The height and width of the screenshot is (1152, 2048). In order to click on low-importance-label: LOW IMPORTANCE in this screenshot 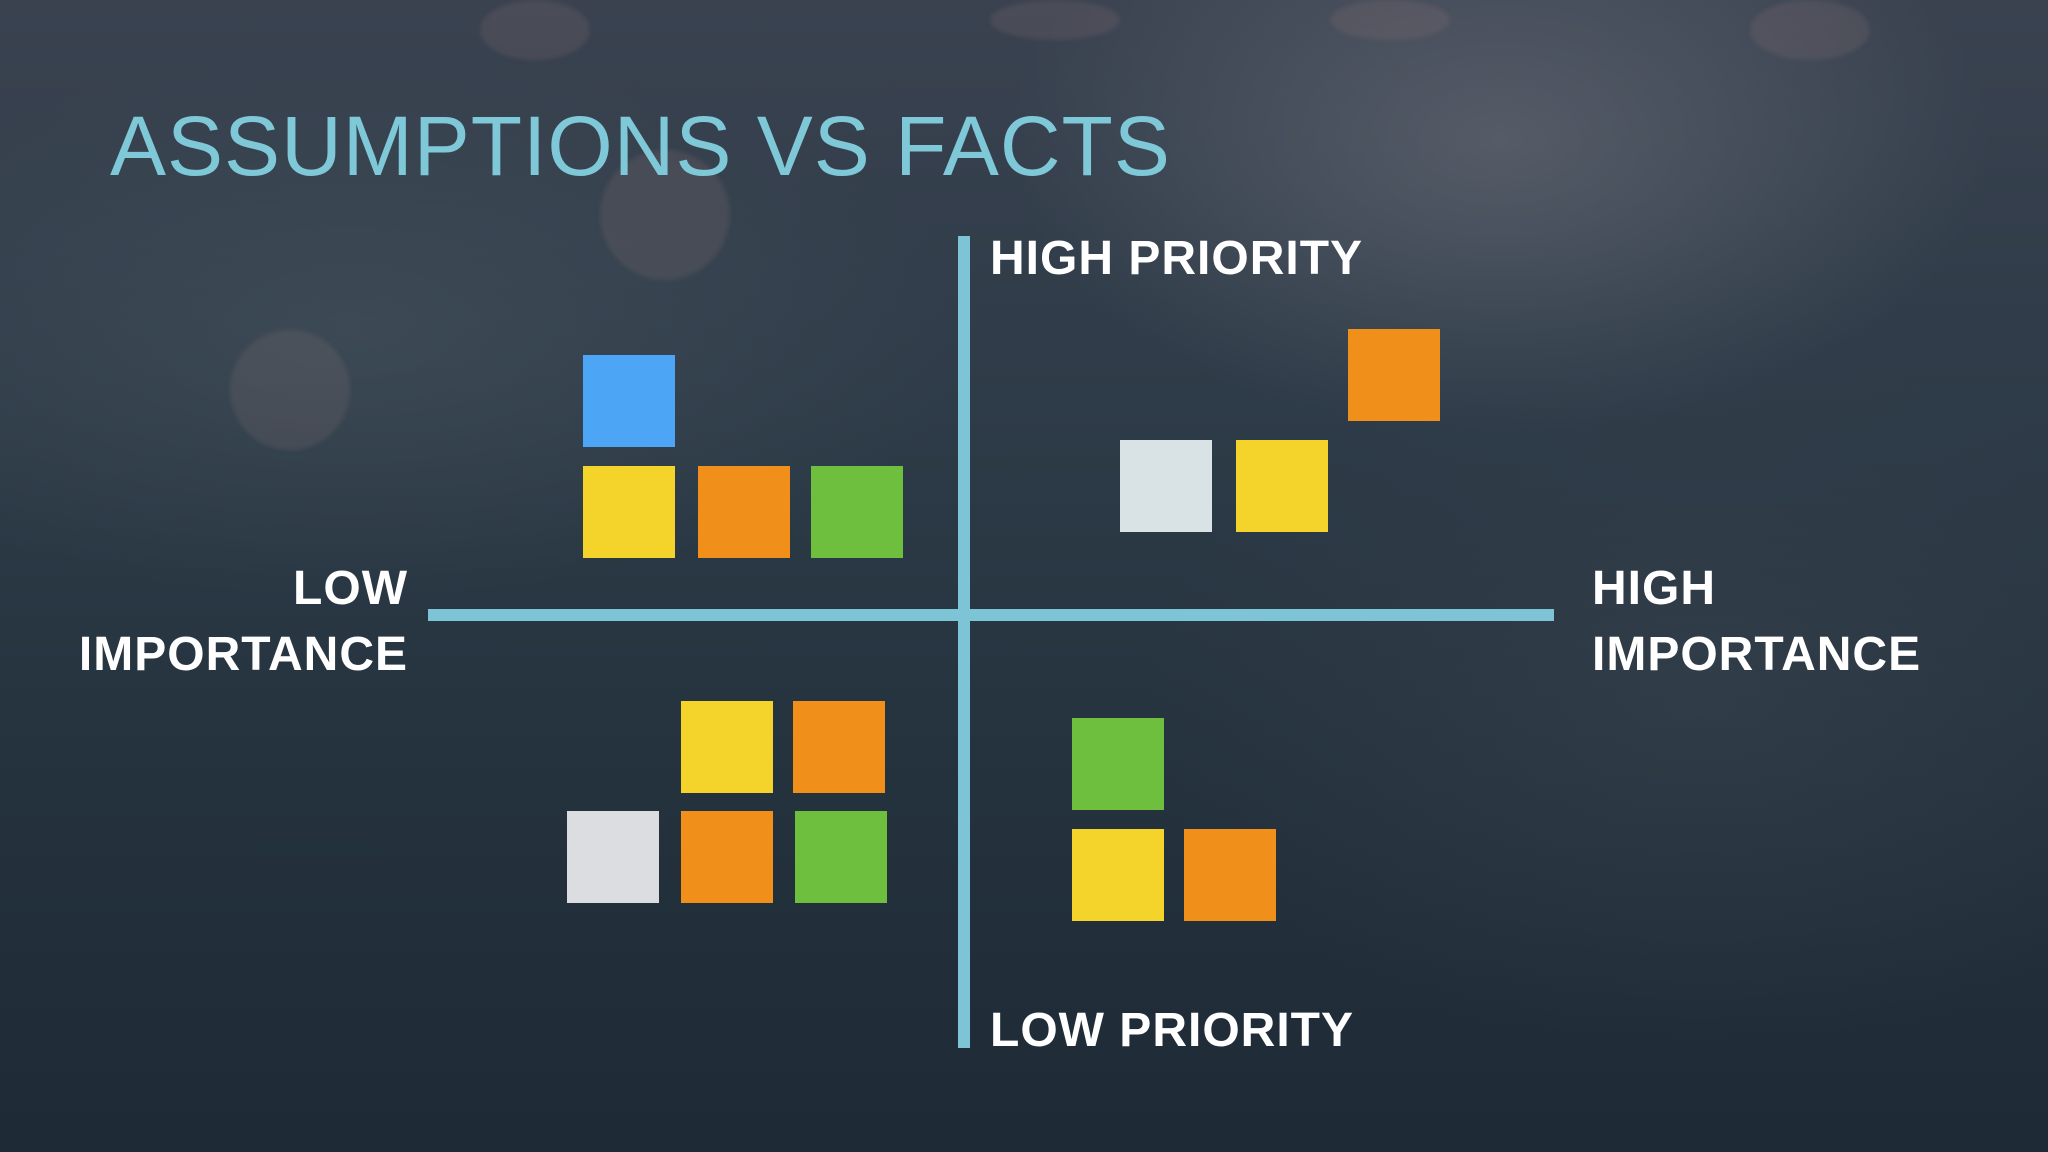, I will do `click(243, 622)`.